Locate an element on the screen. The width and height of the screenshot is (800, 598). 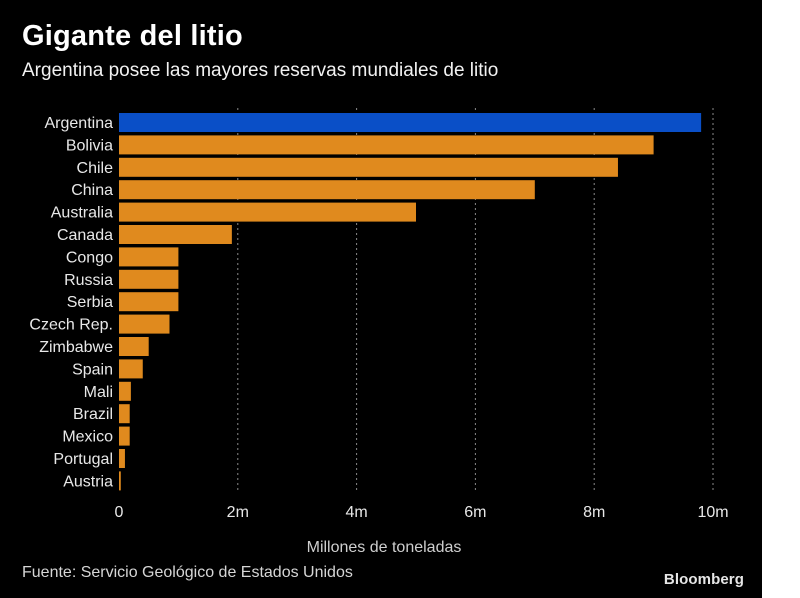
bar-bolivia is located at coordinates (386, 145).